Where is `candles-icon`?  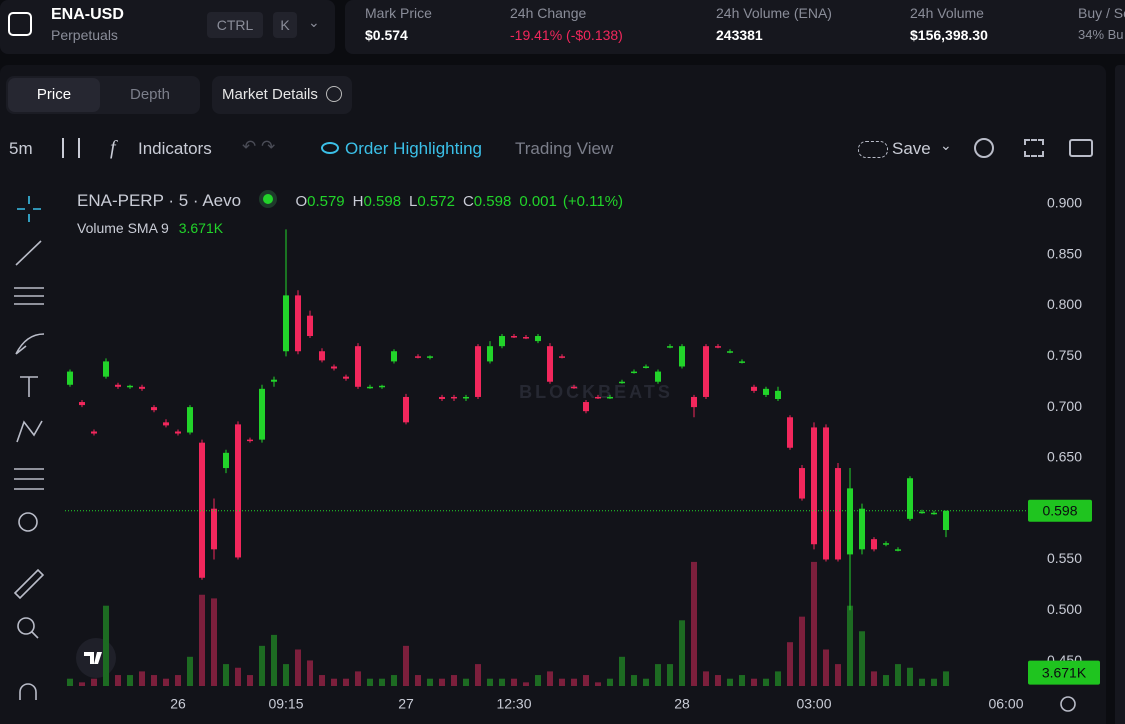 candles-icon is located at coordinates (71, 148).